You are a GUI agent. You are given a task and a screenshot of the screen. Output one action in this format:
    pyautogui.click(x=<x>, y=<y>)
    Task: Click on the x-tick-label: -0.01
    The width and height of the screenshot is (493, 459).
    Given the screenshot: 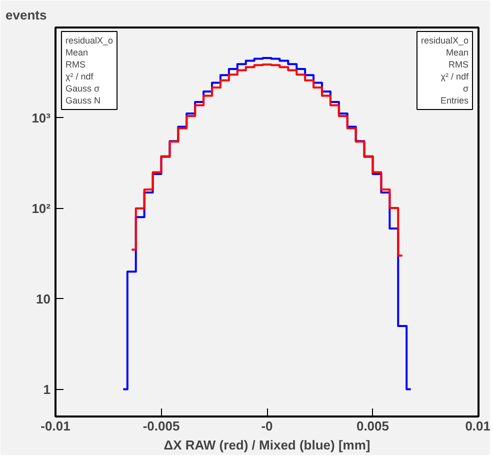 What is the action you would take?
    pyautogui.click(x=55, y=426)
    